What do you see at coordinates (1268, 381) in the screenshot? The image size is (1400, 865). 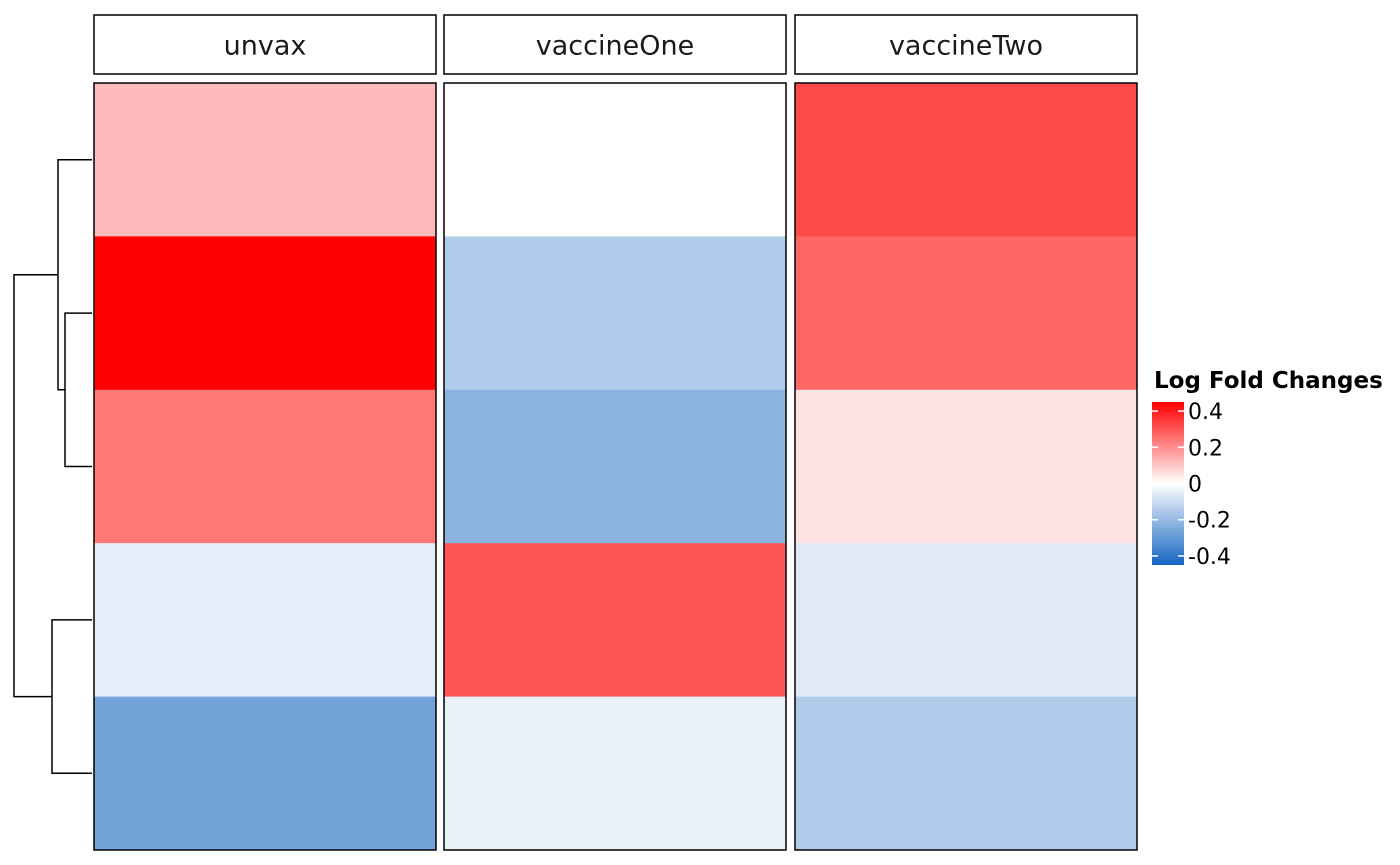 I see `legend-title: Log Fold Changes` at bounding box center [1268, 381].